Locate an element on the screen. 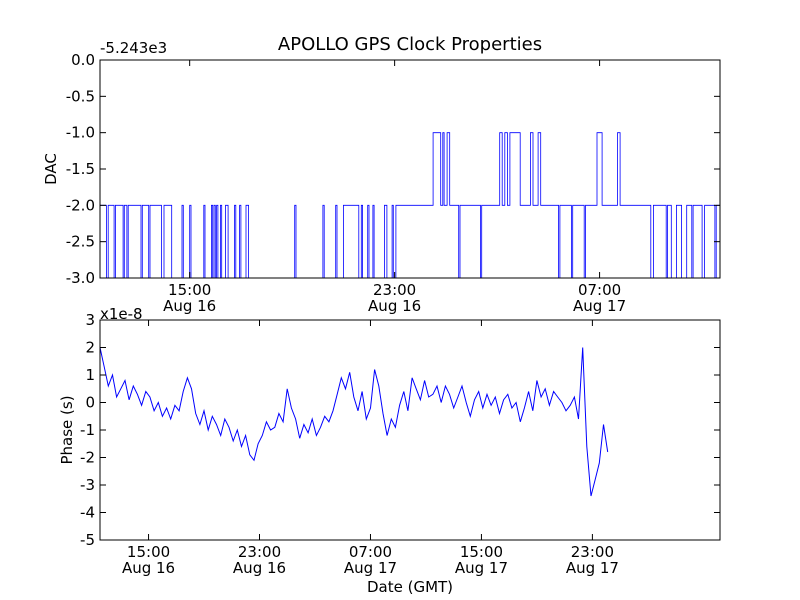 This screenshot has height=600, width=800. phase-y-tick-label: 0 is located at coordinates (90, 403).